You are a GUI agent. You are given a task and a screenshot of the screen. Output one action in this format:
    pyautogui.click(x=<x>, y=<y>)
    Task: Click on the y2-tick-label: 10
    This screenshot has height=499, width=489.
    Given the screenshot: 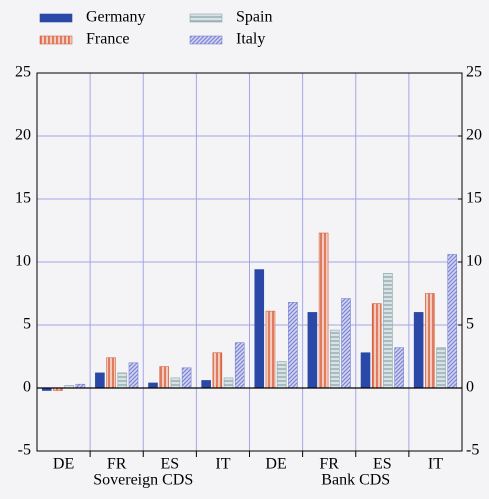 What is the action you would take?
    pyautogui.click(x=474, y=261)
    